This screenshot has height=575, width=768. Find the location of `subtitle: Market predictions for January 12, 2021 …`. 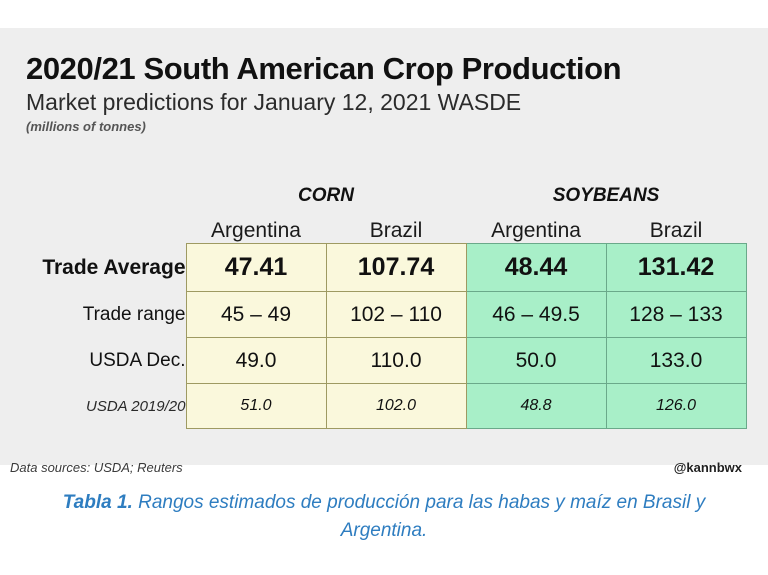

subtitle: Market predictions for January 12, 2021 … is located at coordinates (274, 102).